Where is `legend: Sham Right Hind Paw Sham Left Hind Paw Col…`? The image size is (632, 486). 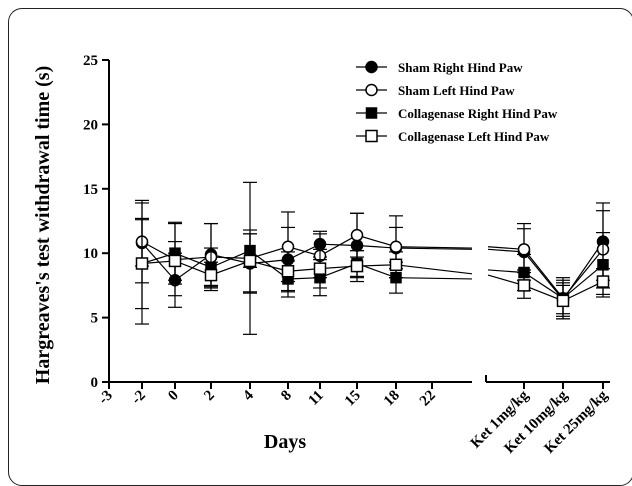
legend: Sham Right Hind Paw Sham Left Hind Paw Col… is located at coordinates (457, 102).